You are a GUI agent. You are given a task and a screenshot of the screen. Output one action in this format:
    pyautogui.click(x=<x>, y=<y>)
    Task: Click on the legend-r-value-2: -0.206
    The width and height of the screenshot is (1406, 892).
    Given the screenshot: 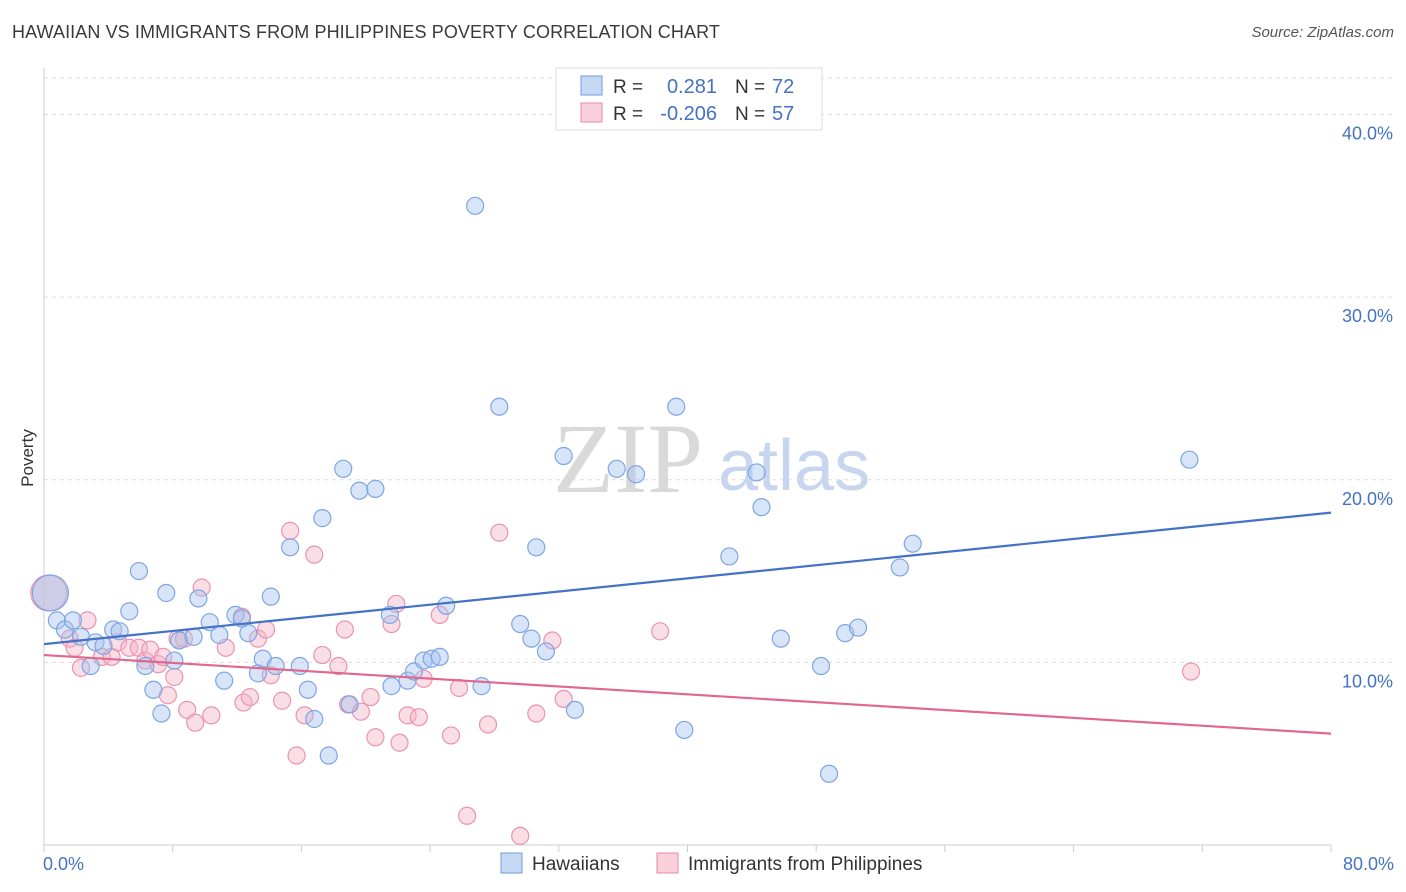 What is the action you would take?
    pyautogui.click(x=688, y=114)
    